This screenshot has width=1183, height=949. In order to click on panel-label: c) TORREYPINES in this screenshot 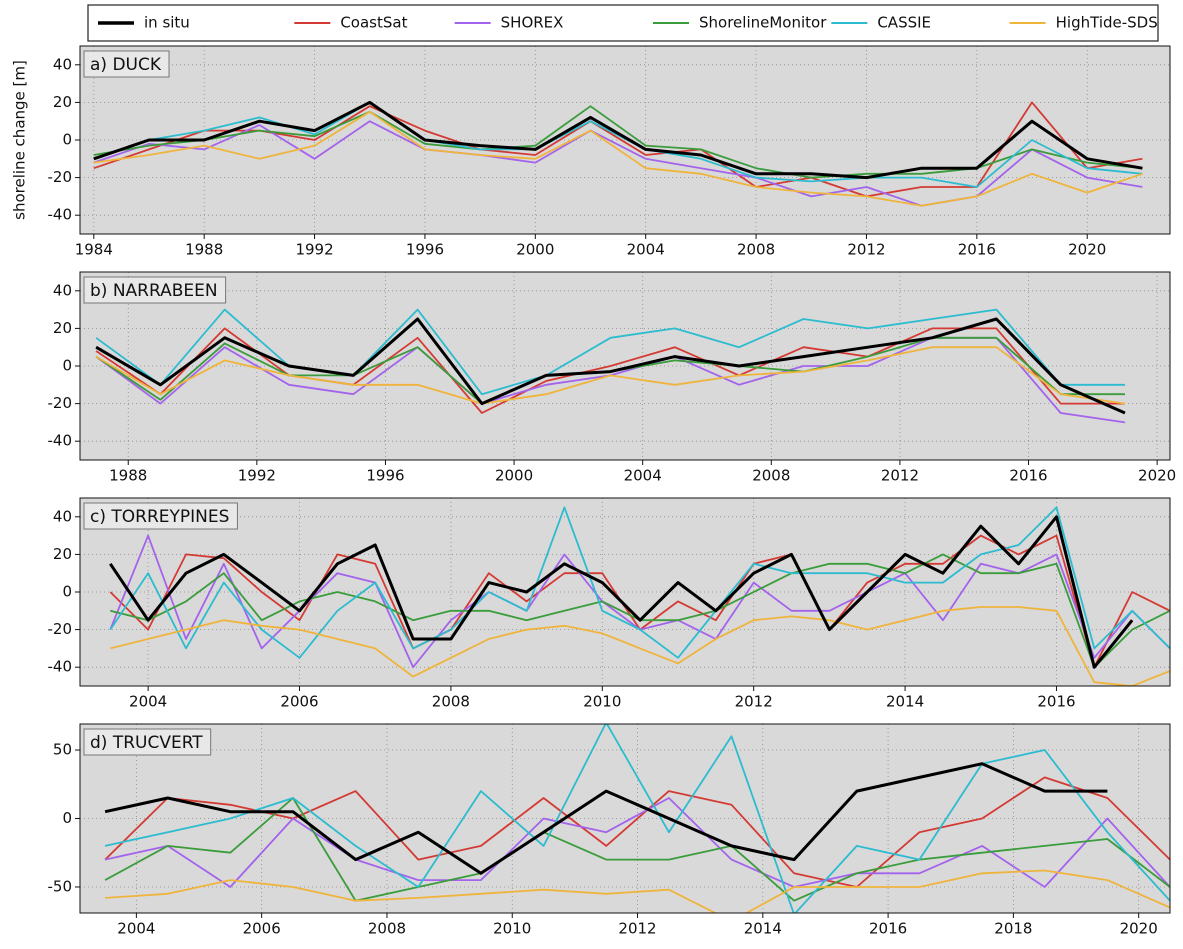, I will do `click(159, 517)`.